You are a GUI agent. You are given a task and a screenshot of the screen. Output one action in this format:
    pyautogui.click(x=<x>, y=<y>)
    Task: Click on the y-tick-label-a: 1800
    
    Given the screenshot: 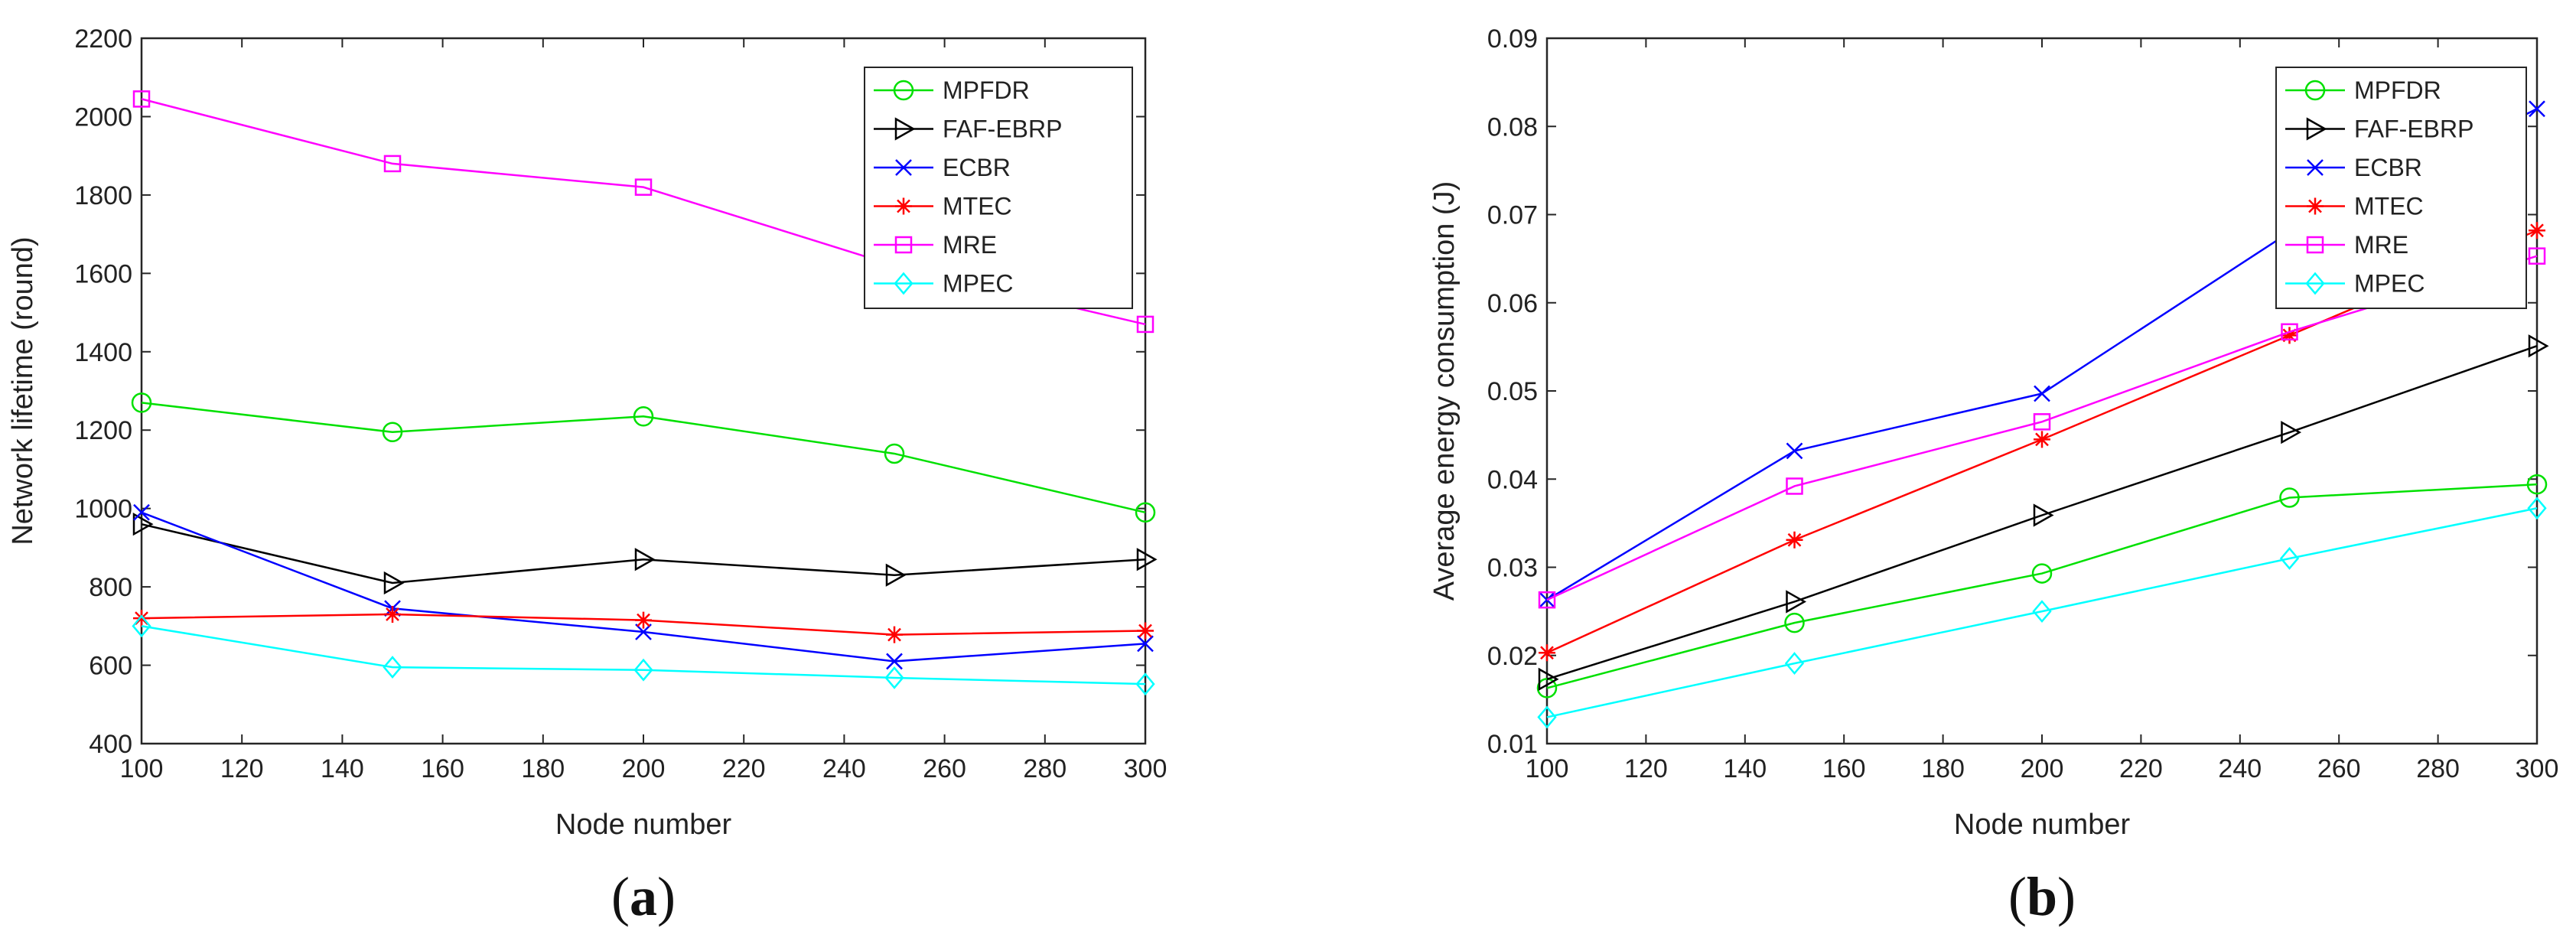 What is the action you would take?
    pyautogui.click(x=103, y=195)
    